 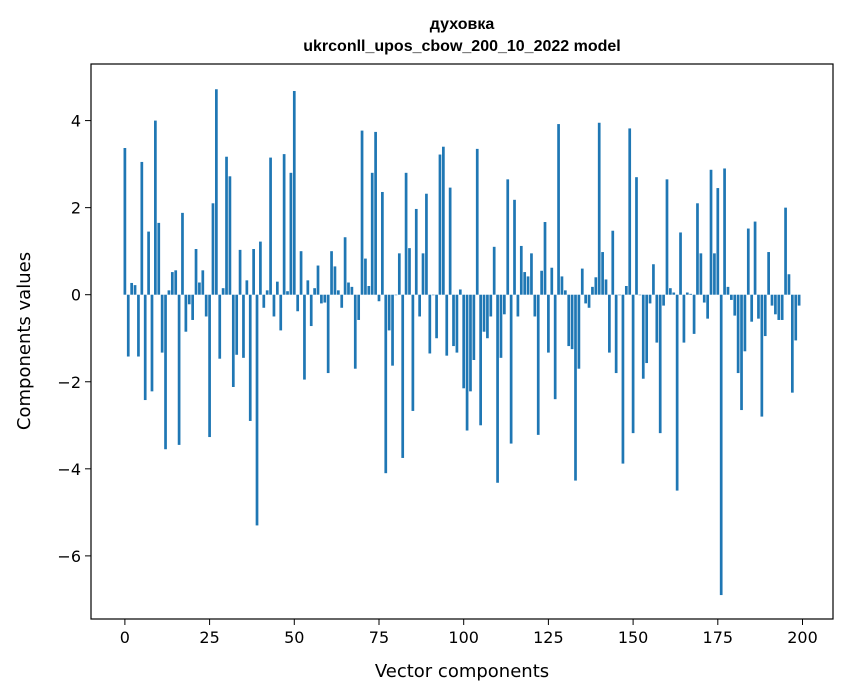 I want to click on y-axis-ticks: −6 −4 −2 0 2 4, so click(x=74, y=339).